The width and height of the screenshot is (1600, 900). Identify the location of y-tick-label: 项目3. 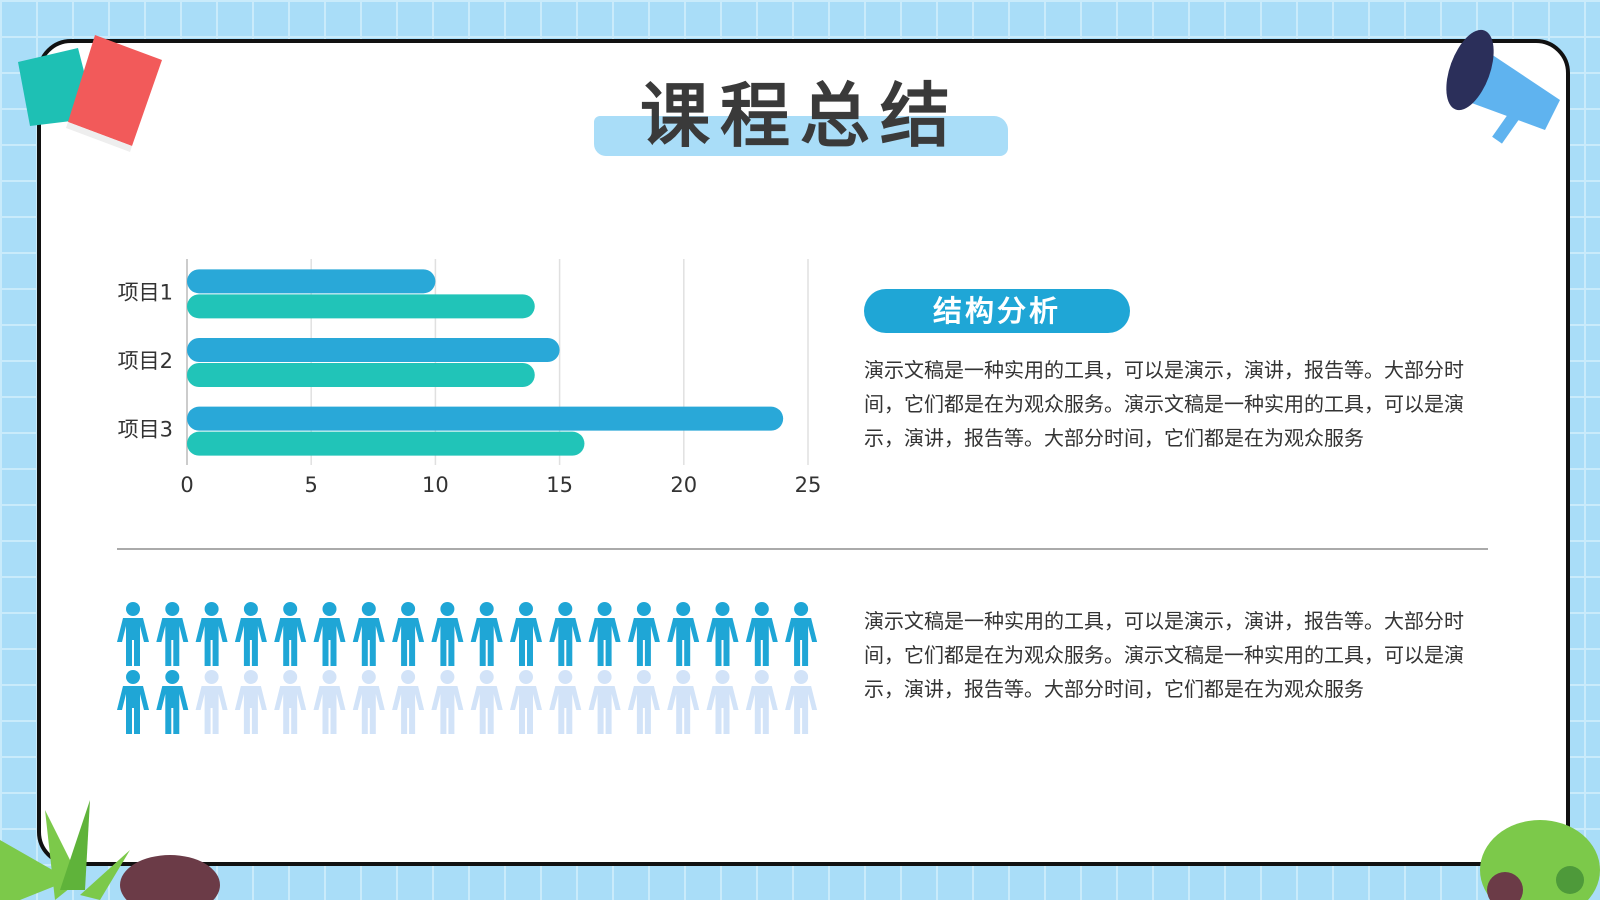
(145, 430).